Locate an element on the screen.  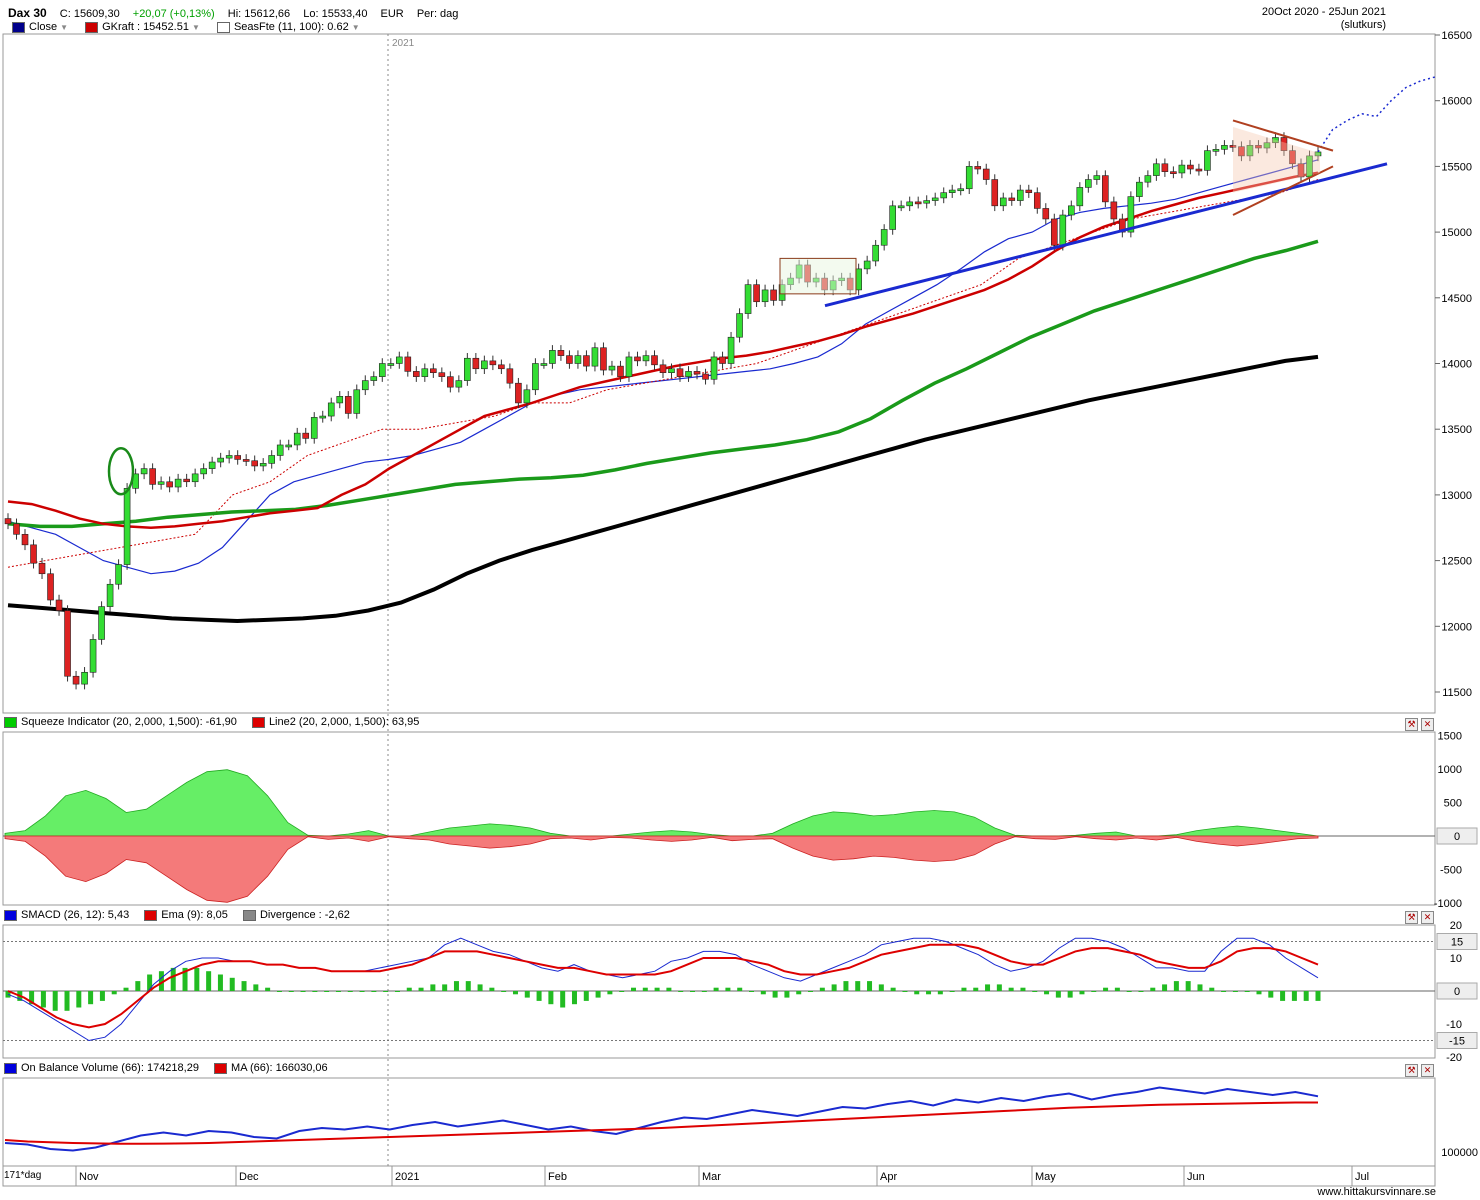
squeeze-tick-label: 500 is located at coordinates (1453, 804).